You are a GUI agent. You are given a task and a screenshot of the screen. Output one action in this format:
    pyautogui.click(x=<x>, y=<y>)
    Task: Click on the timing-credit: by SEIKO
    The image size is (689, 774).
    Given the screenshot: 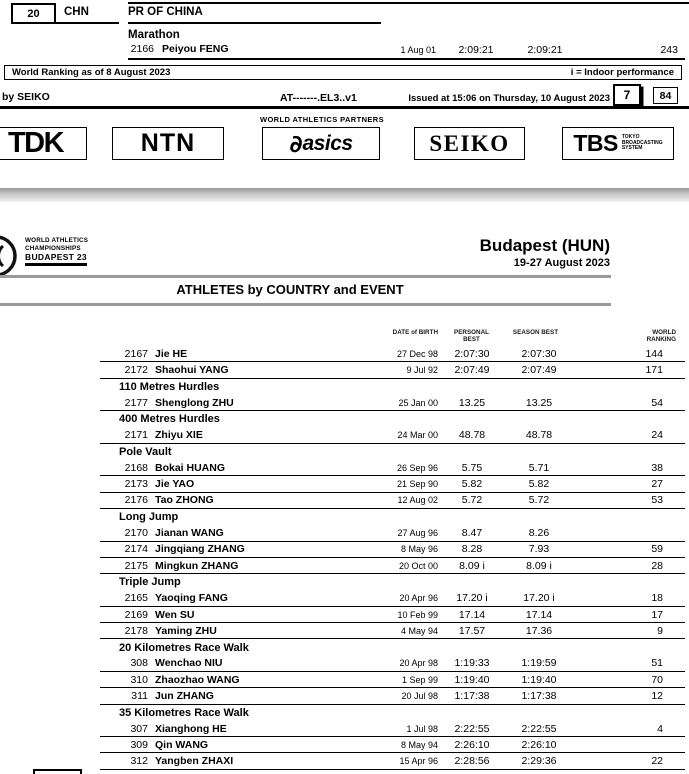 What is the action you would take?
    pyautogui.click(x=26, y=97)
    